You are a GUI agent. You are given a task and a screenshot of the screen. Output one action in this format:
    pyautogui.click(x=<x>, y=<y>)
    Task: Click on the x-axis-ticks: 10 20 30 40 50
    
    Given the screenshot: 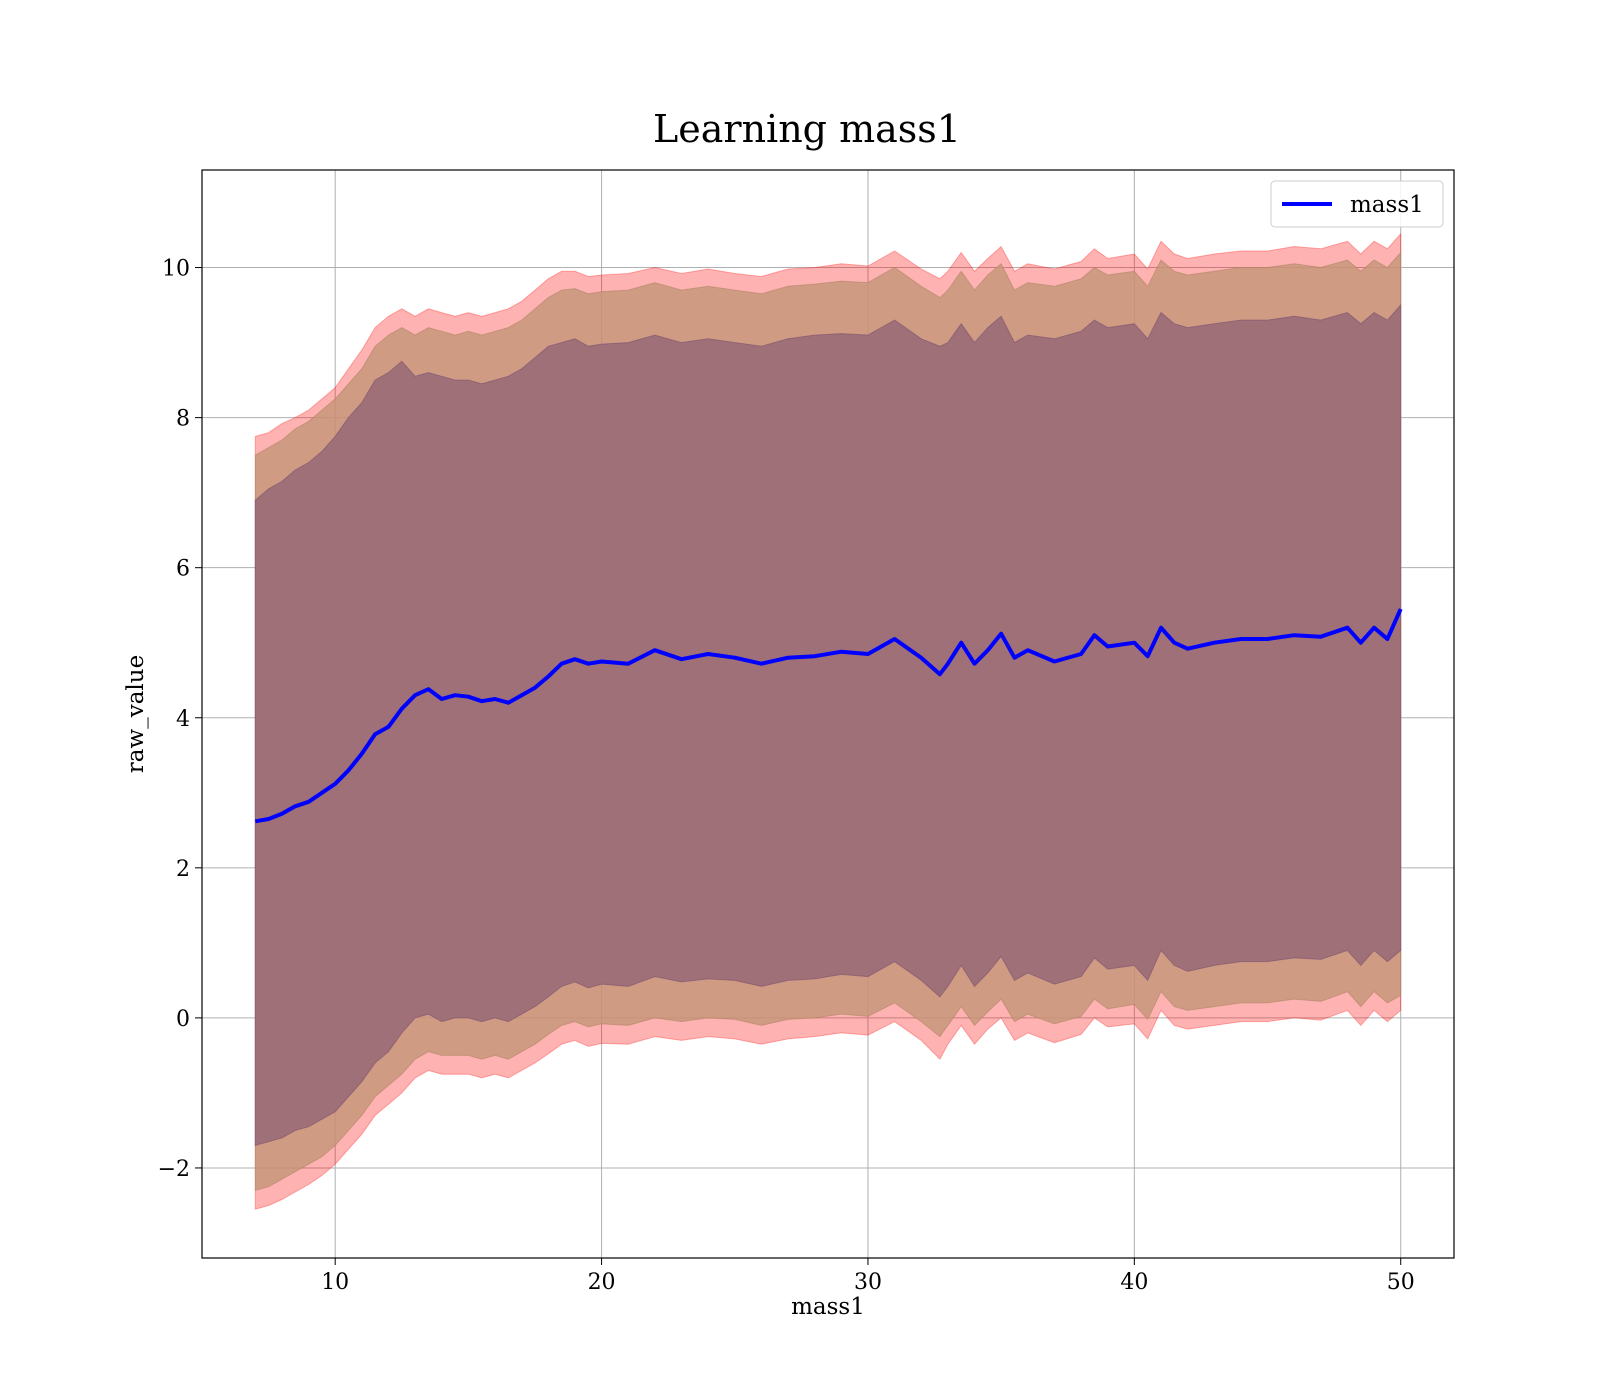 What is the action you would take?
    pyautogui.click(x=868, y=1276)
    